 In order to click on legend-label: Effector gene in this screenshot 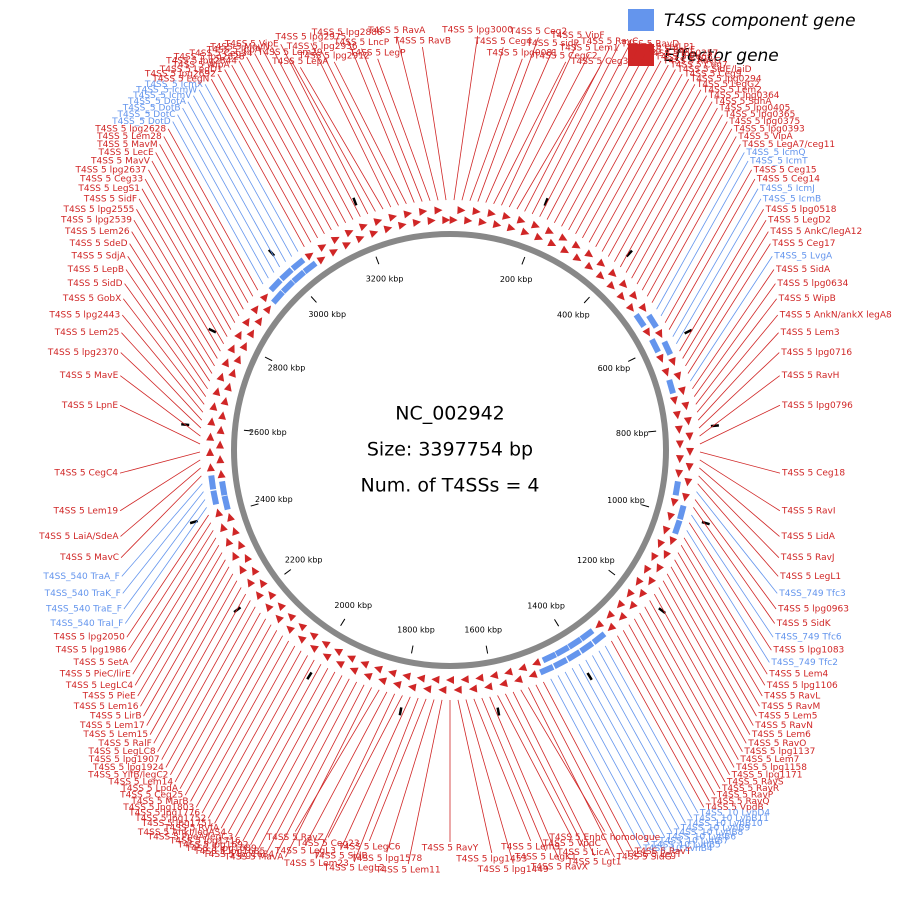, I will do `click(721, 56)`.